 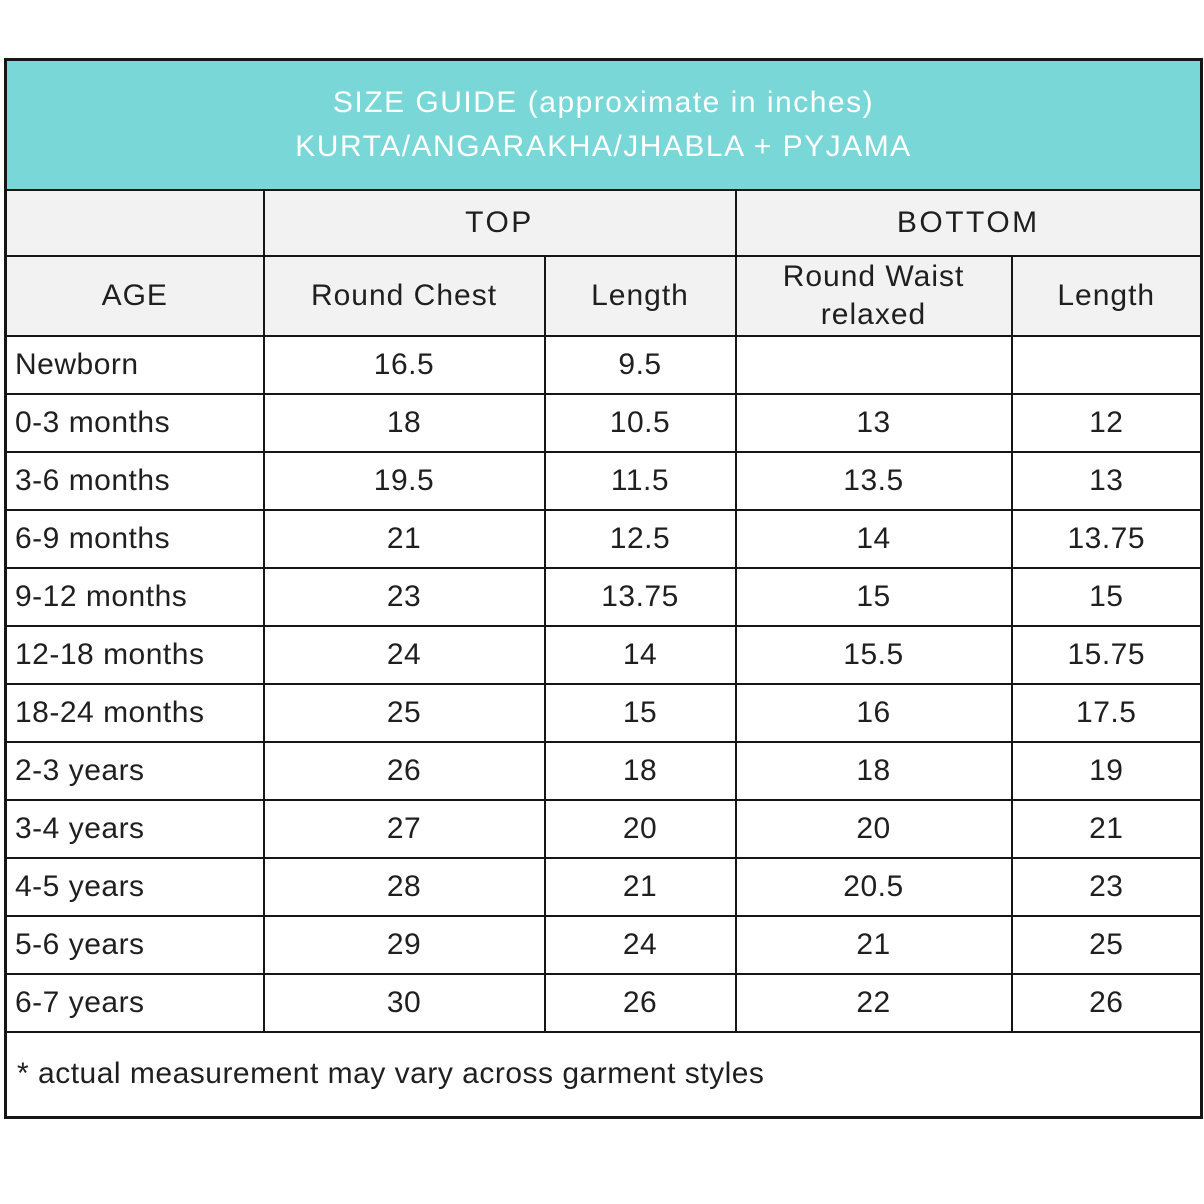 I want to click on value-cell: 22, so click(x=873, y=1002).